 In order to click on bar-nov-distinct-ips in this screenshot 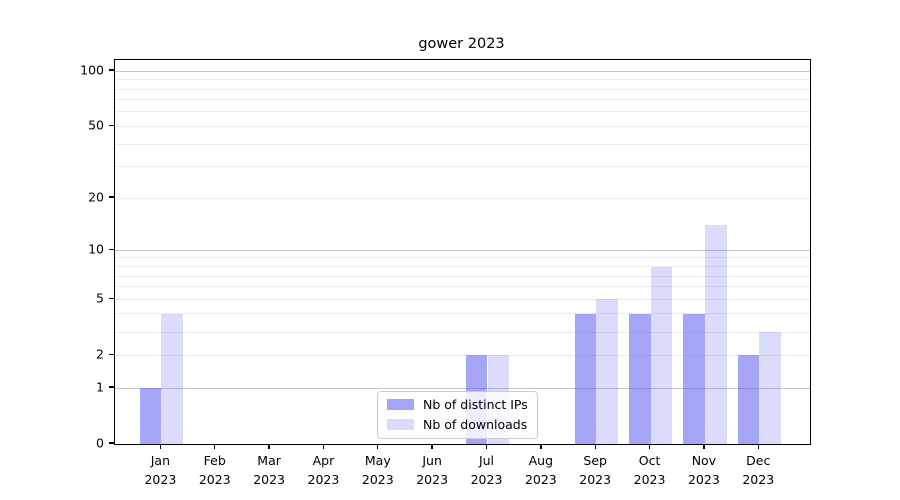, I will do `click(694, 379)`.